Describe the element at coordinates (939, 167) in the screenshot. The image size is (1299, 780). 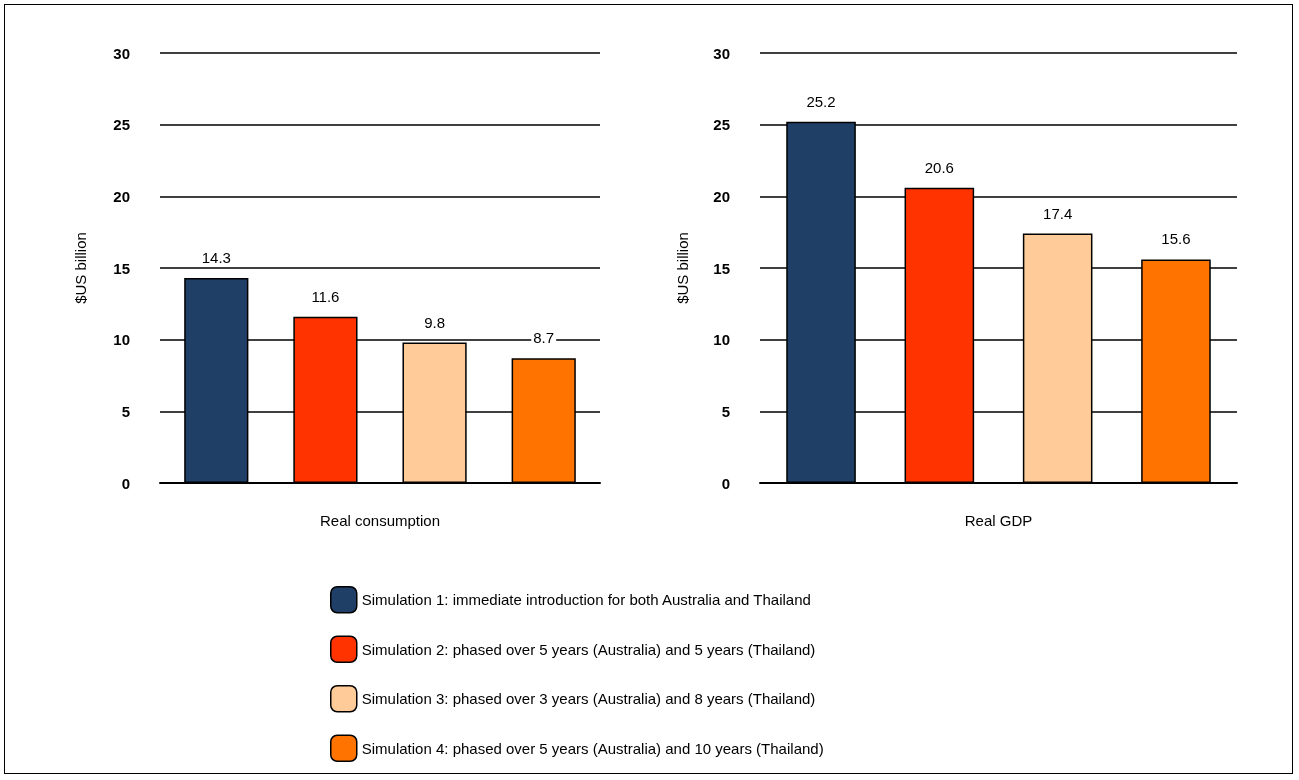
I see `data-label: 20.6` at that location.